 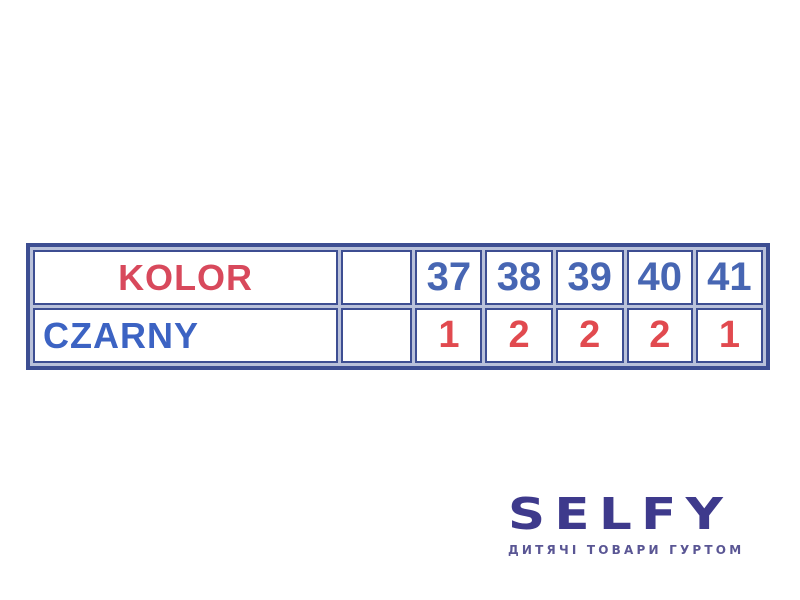 I want to click on quantity-size-38: 2, so click(x=519, y=335).